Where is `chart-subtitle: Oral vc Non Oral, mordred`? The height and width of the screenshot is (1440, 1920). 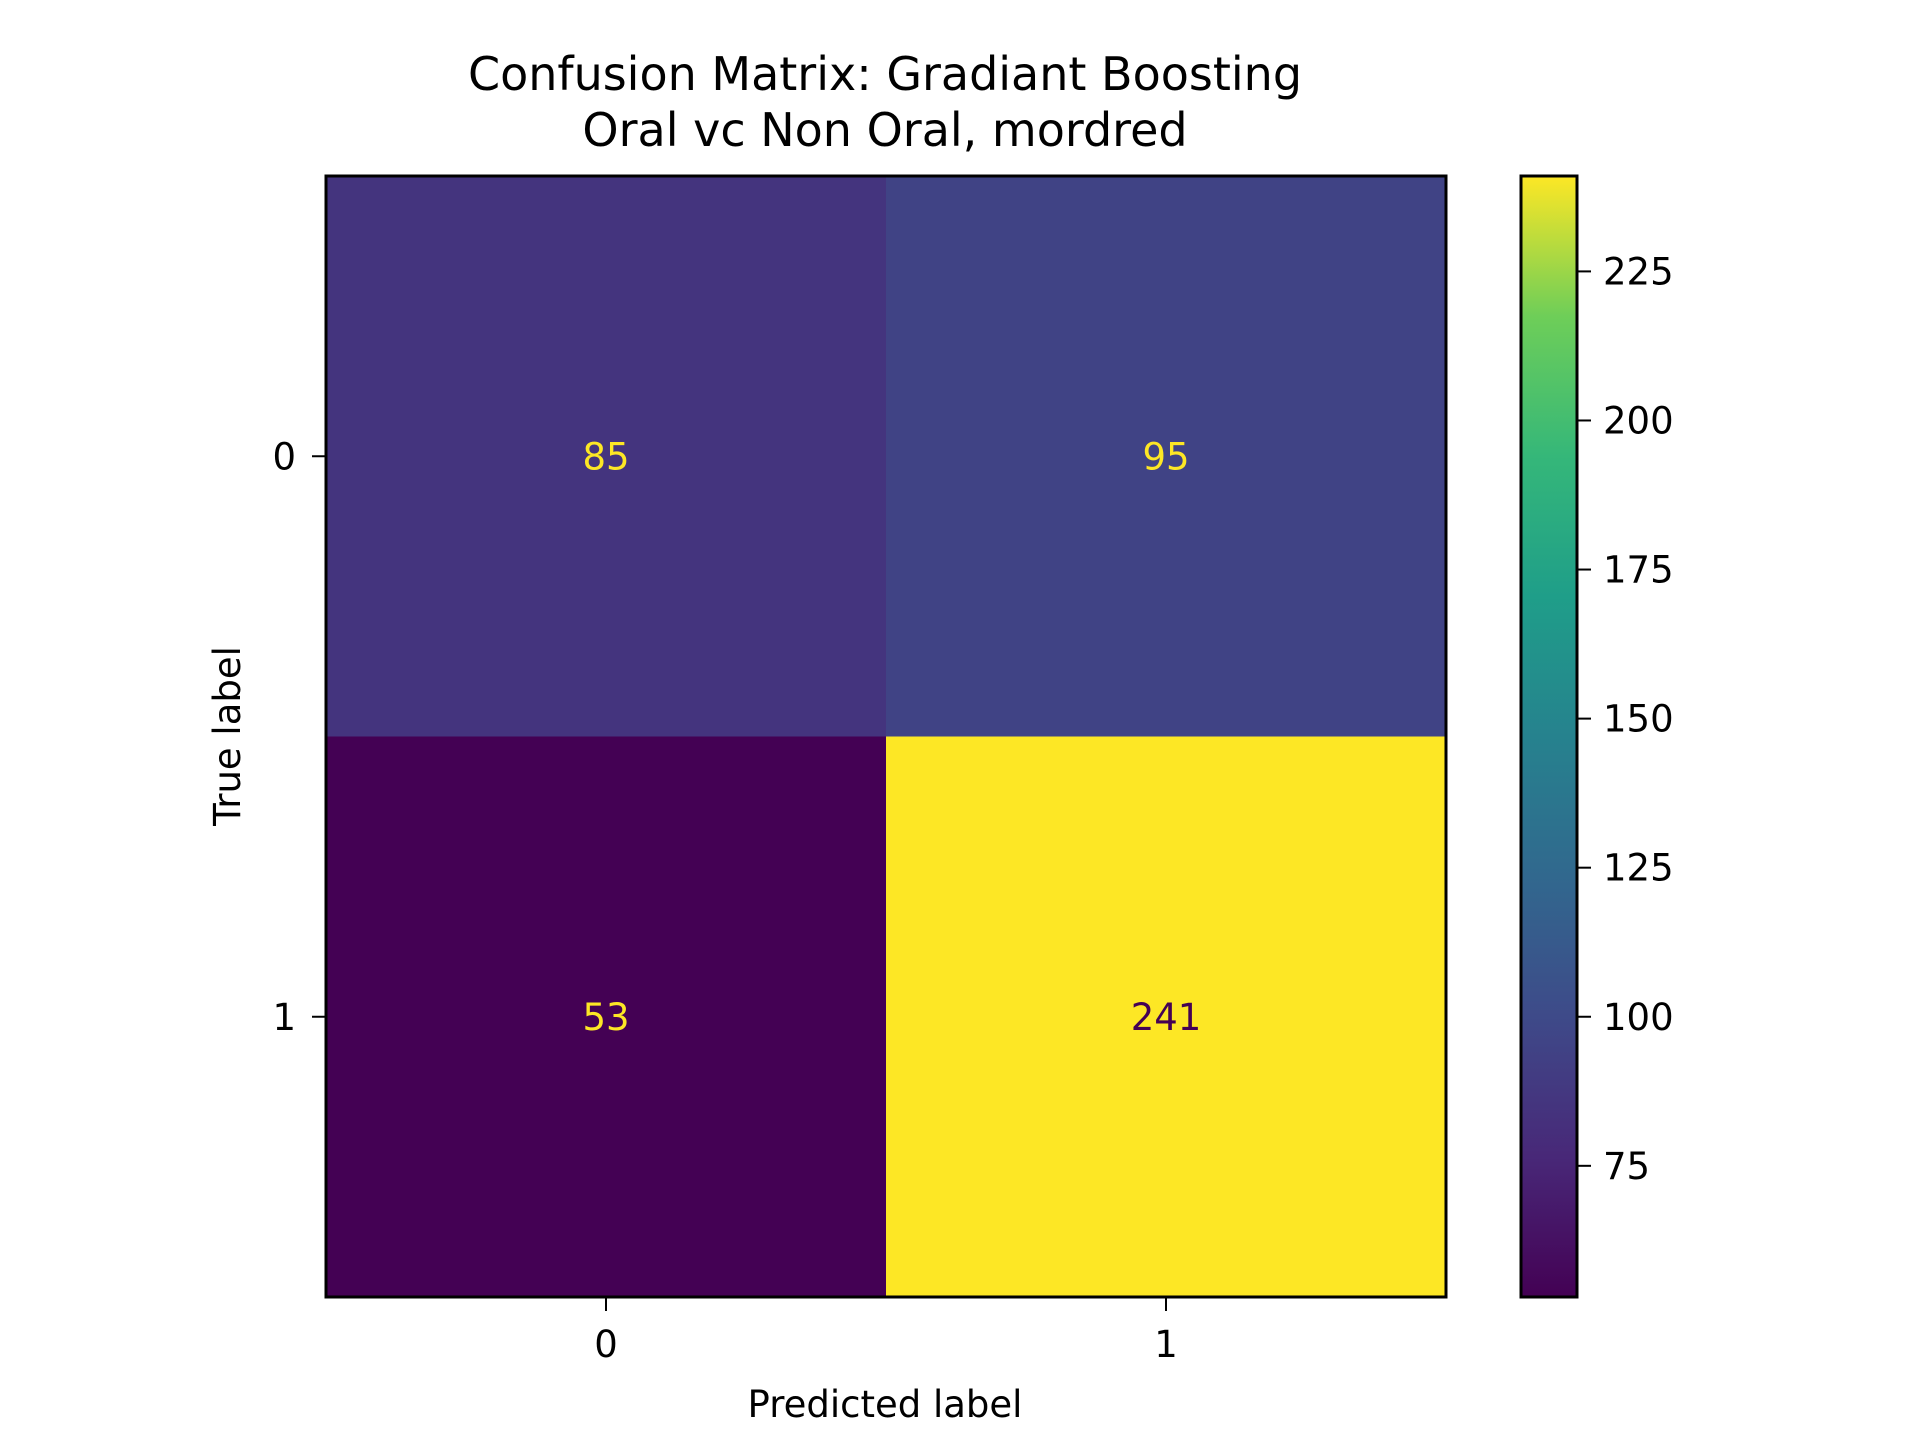
chart-subtitle: Oral vc Non Oral, mordred is located at coordinates (884, 130).